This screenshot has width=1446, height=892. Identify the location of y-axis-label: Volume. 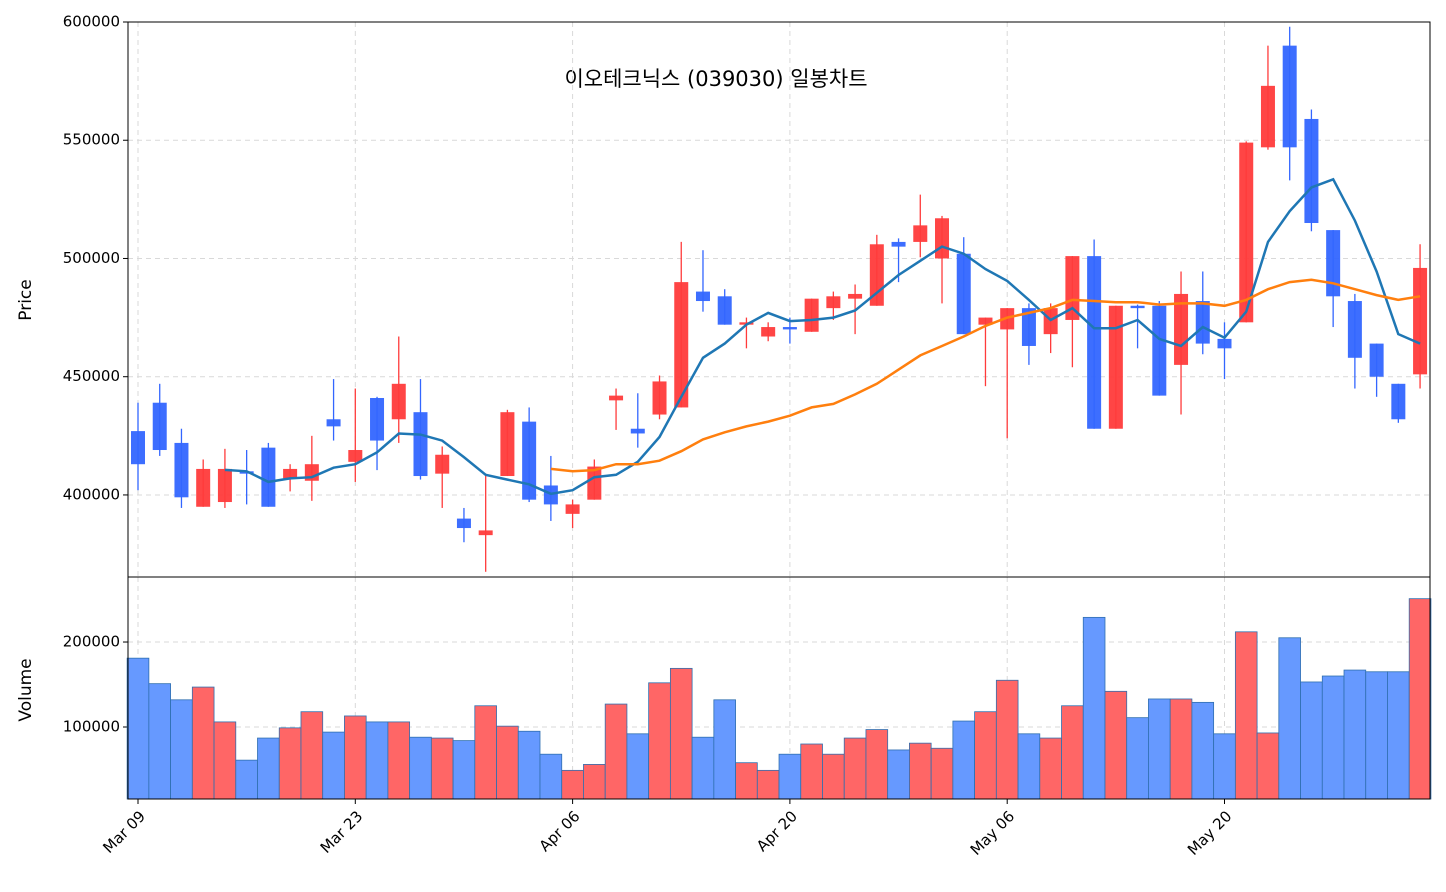
(26, 689).